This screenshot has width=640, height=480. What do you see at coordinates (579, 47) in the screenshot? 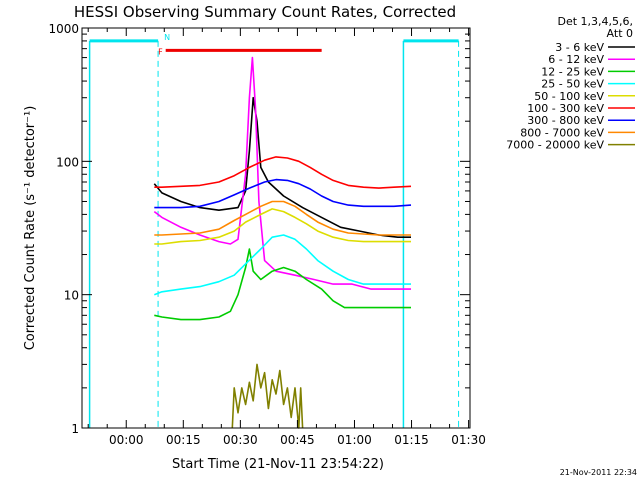
I see `legend-label-1: 3 - 6 keV` at bounding box center [579, 47].